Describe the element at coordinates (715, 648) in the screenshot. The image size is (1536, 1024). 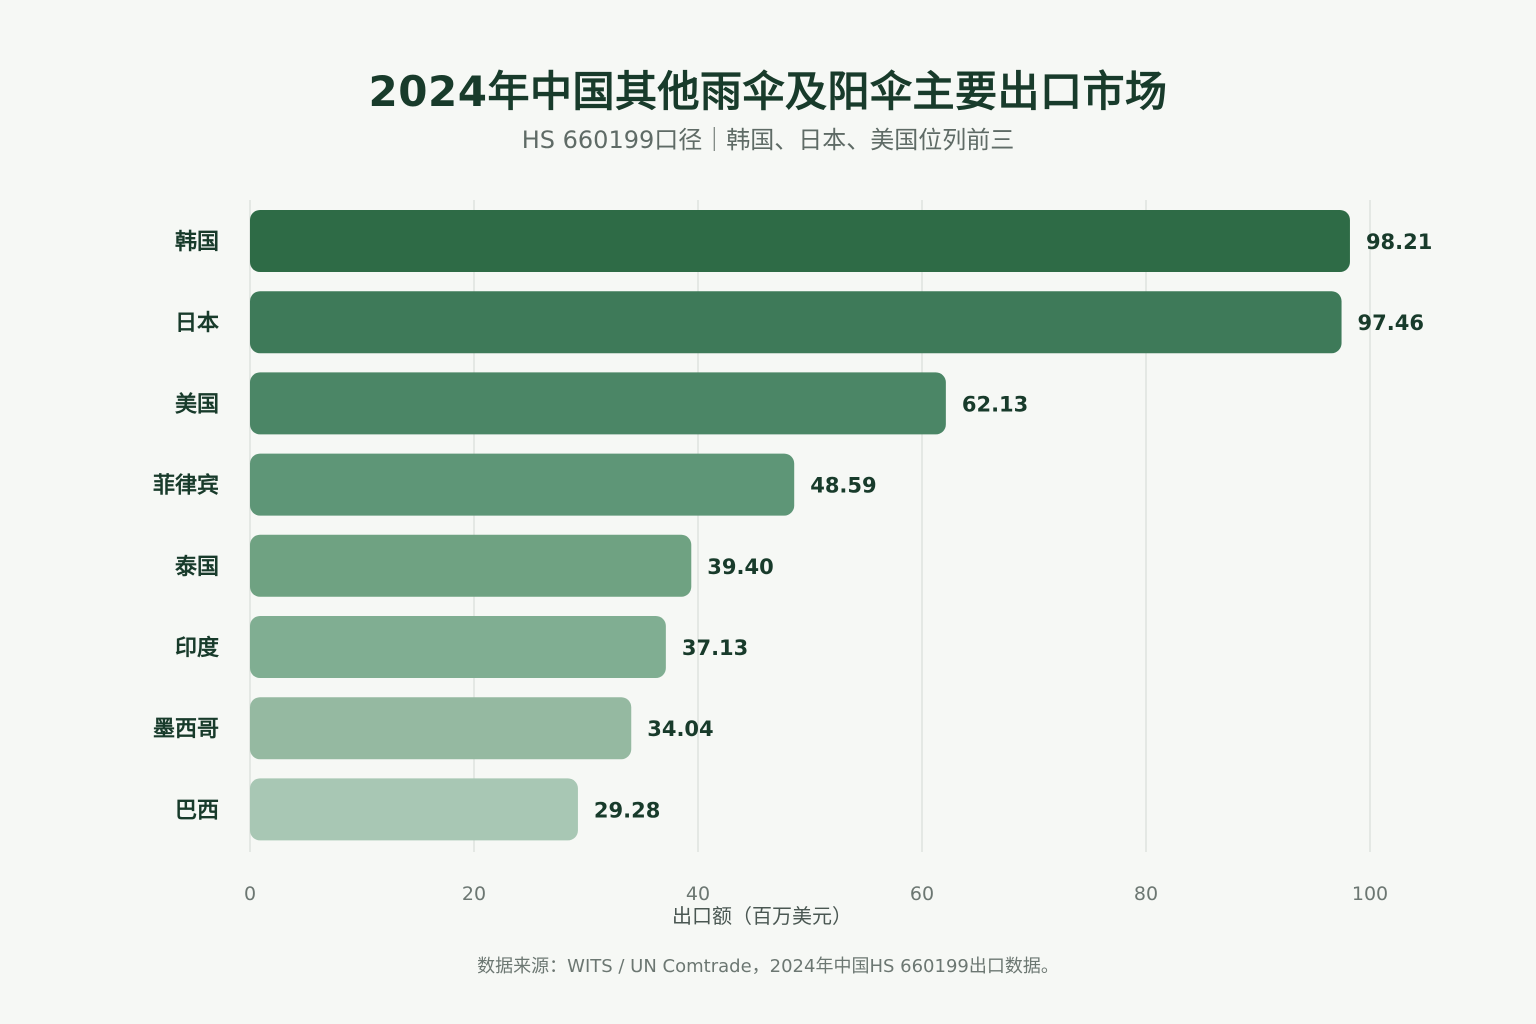
I see `value-label: 37.13` at that location.